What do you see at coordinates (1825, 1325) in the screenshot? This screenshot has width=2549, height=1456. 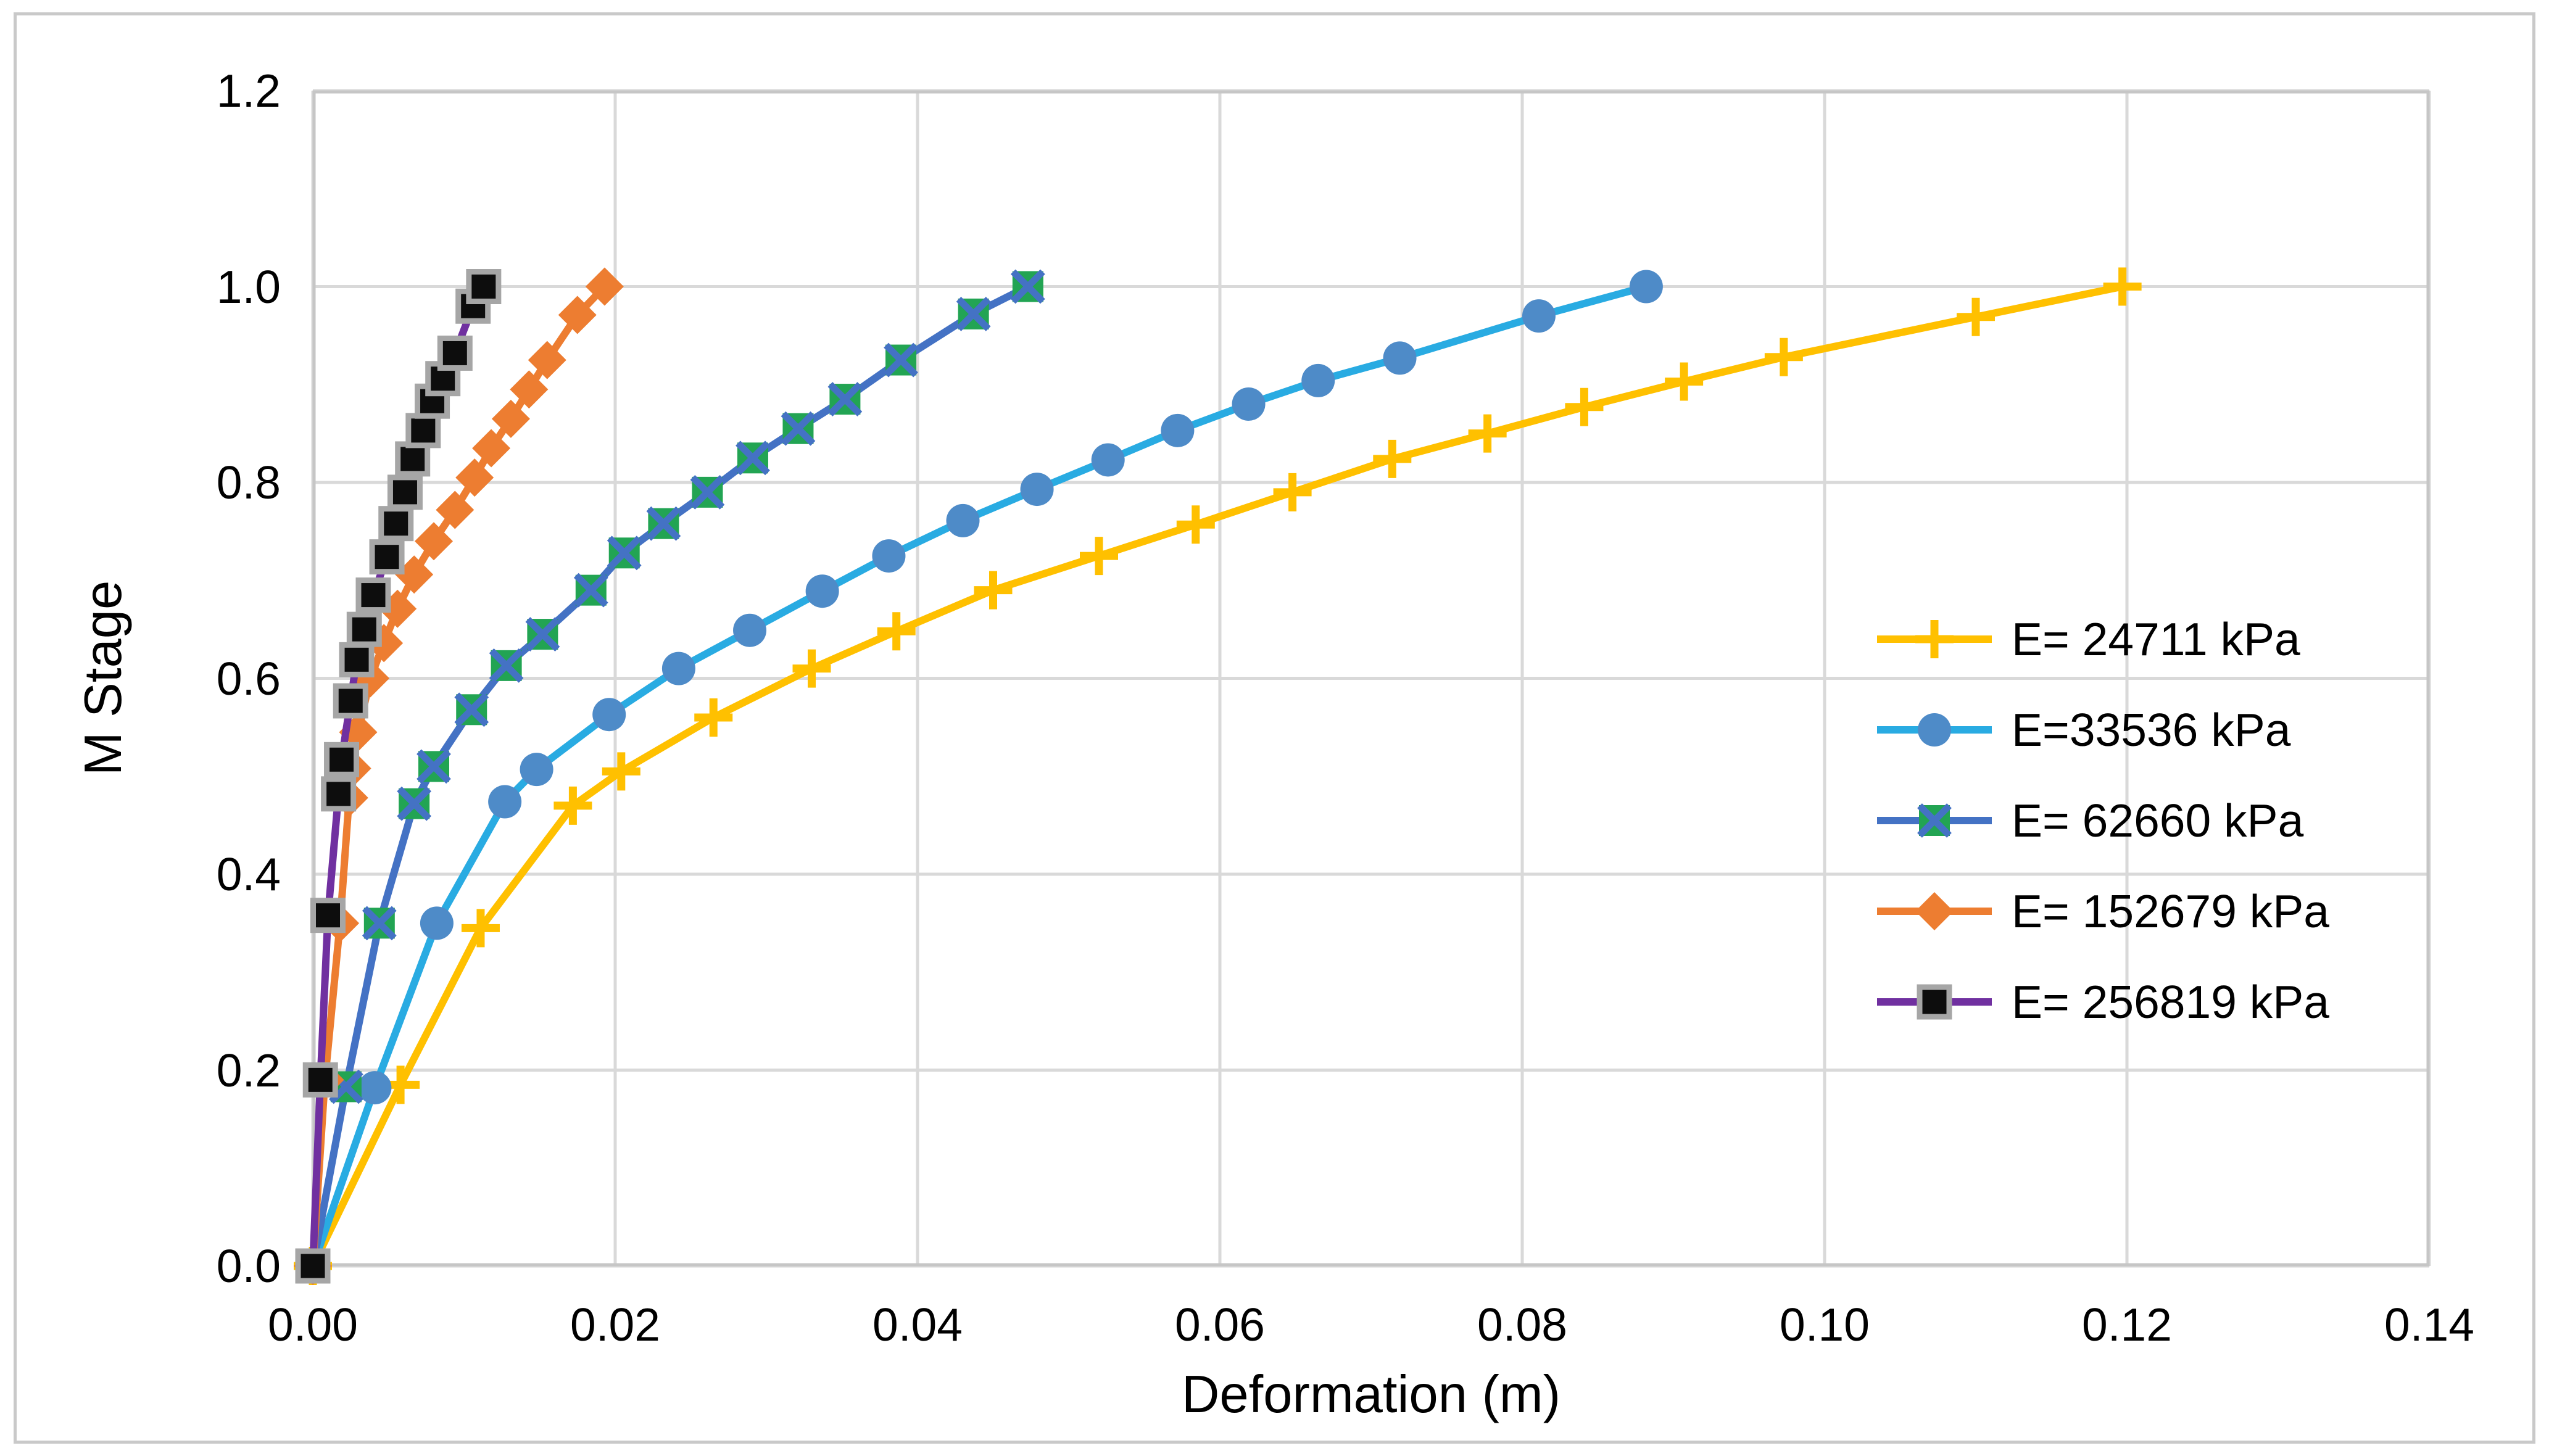 I see `x-tick-label: 0.10` at bounding box center [1825, 1325].